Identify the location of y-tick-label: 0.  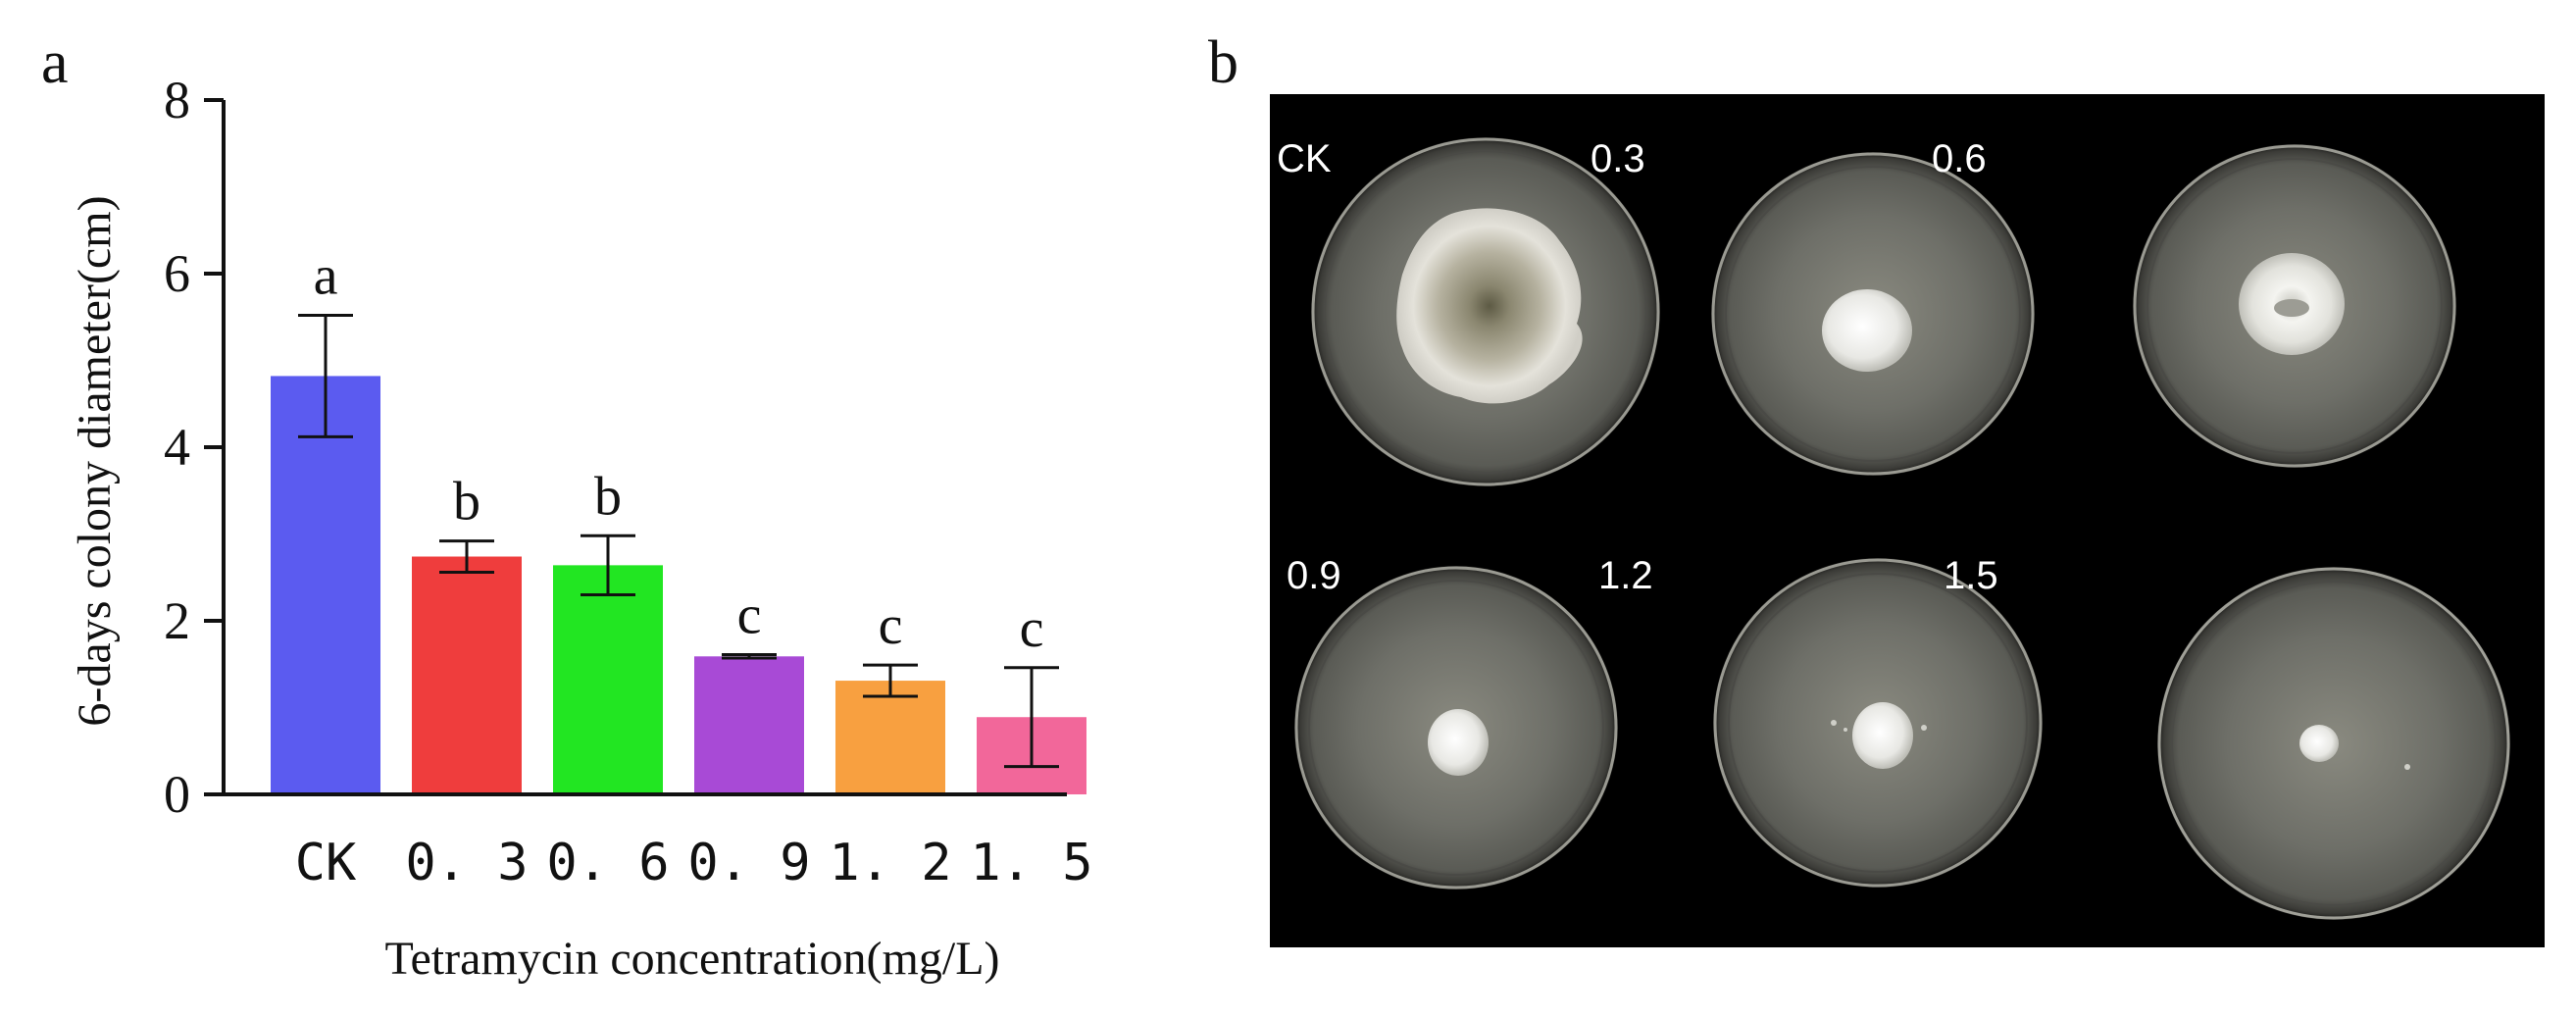
(177, 794).